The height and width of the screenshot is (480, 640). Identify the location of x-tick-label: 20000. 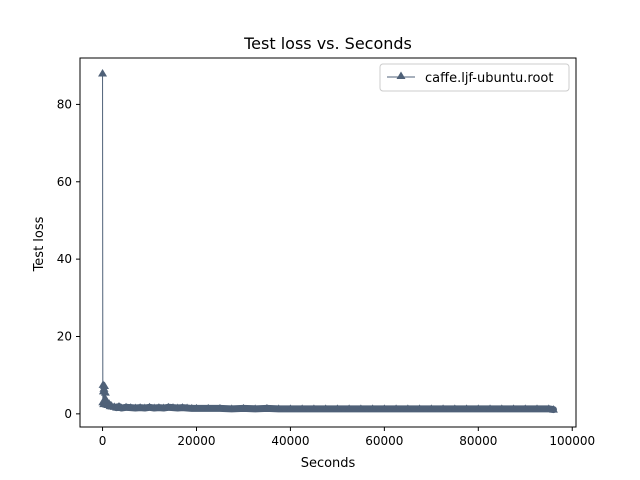
(196, 441).